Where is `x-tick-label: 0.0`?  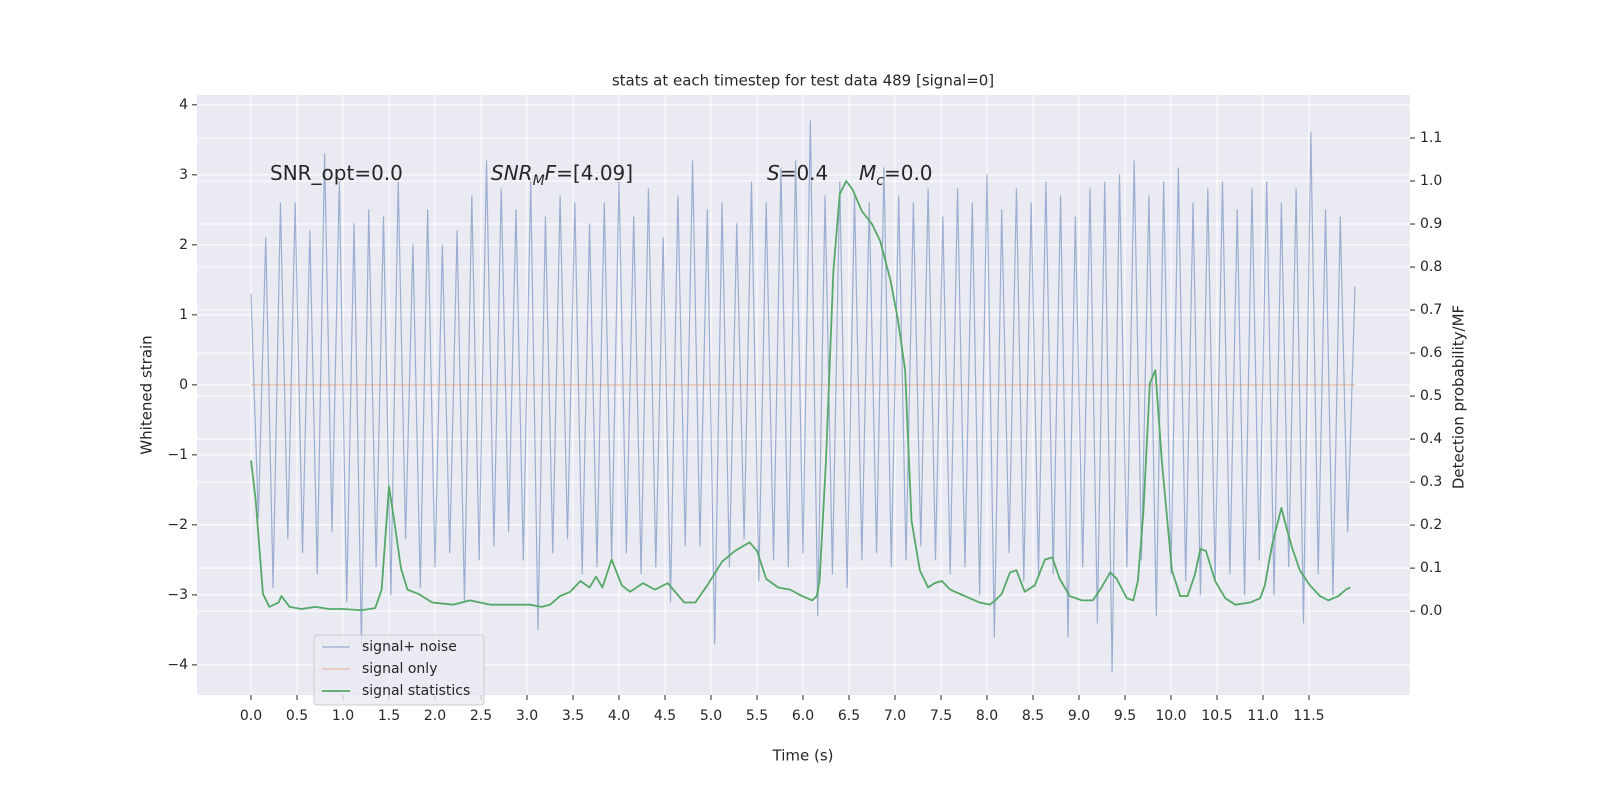
x-tick-label: 0.0 is located at coordinates (251, 716).